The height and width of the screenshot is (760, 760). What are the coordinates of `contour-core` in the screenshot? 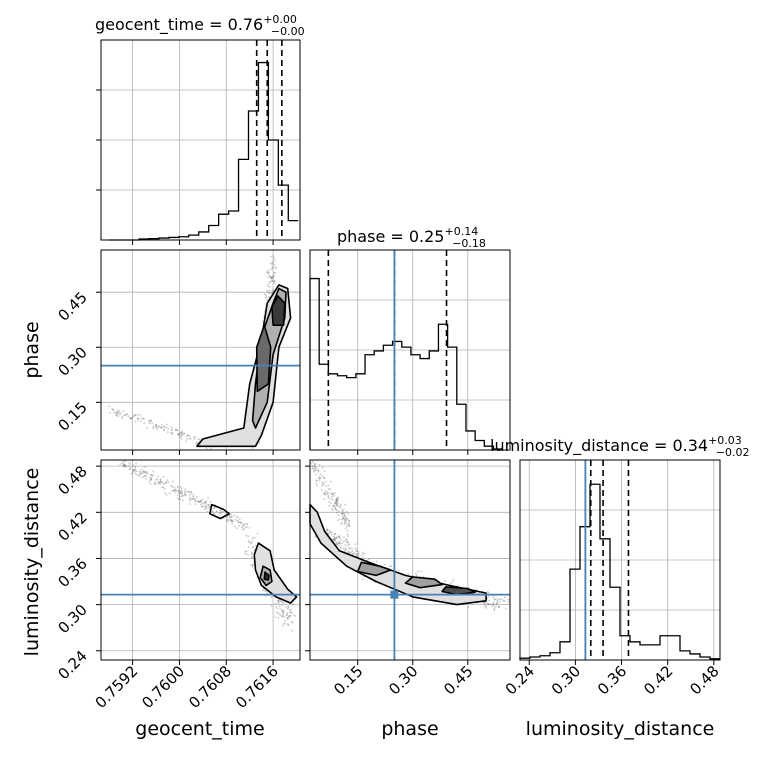 It's located at (278, 310).